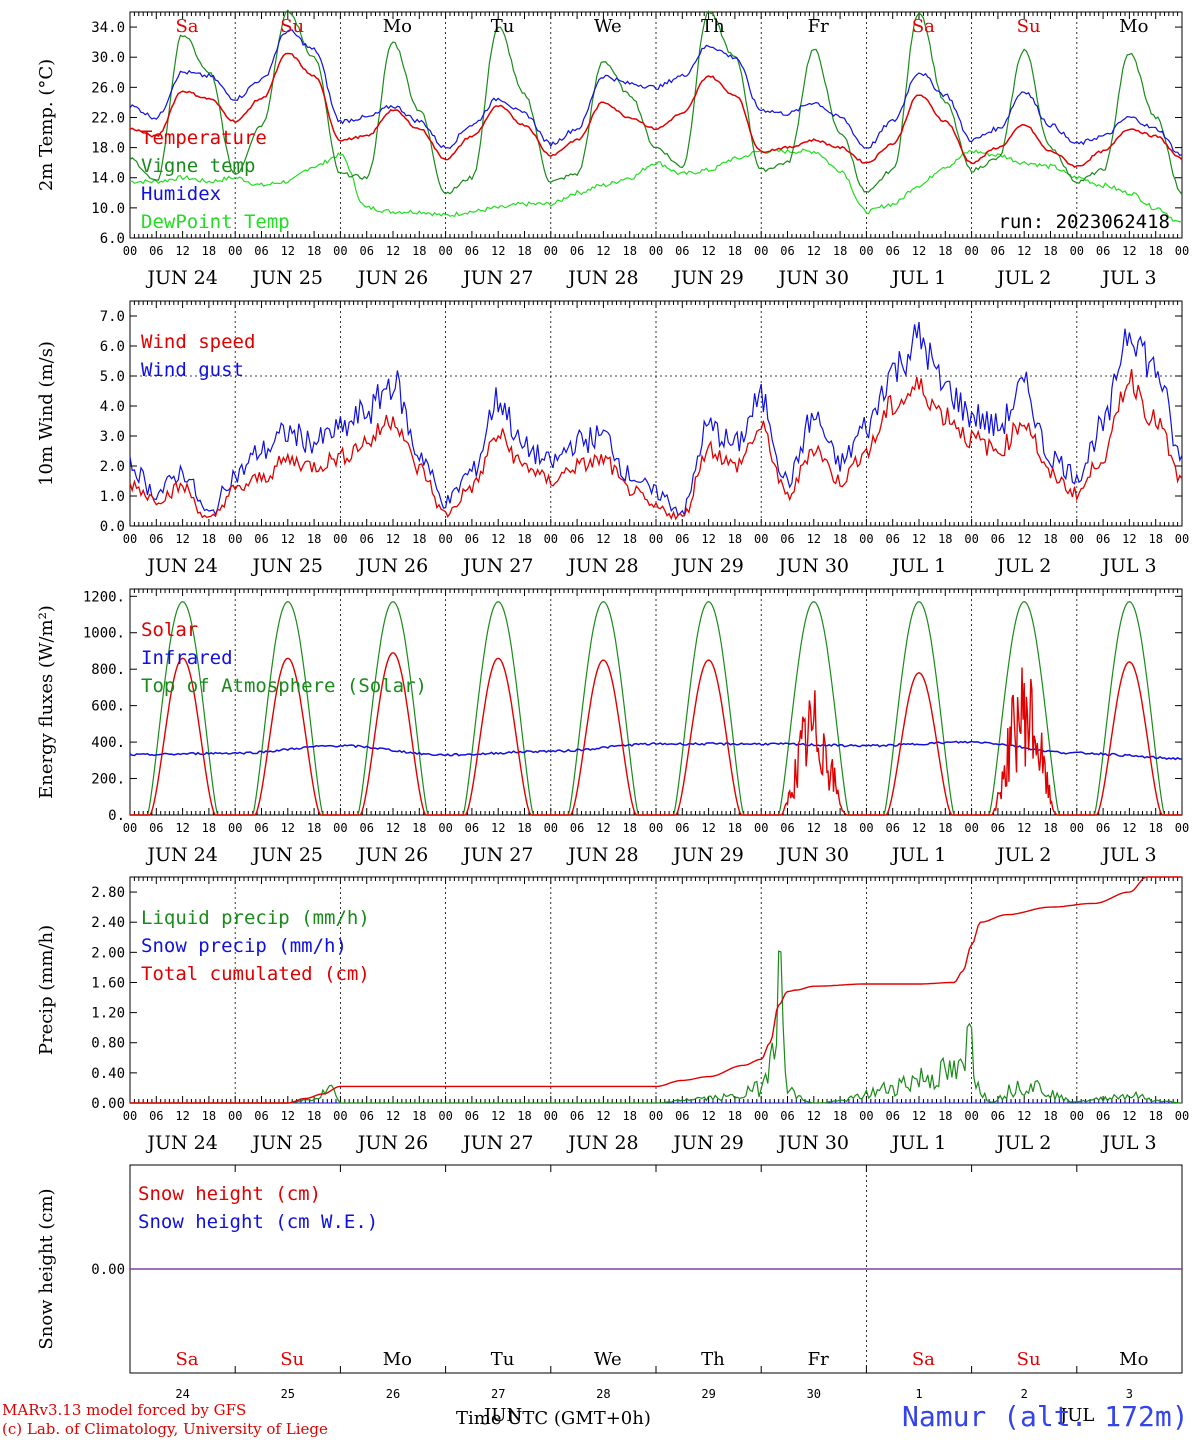  What do you see at coordinates (112, 317) in the screenshot?
I see `y-tick-label: 7.0` at bounding box center [112, 317].